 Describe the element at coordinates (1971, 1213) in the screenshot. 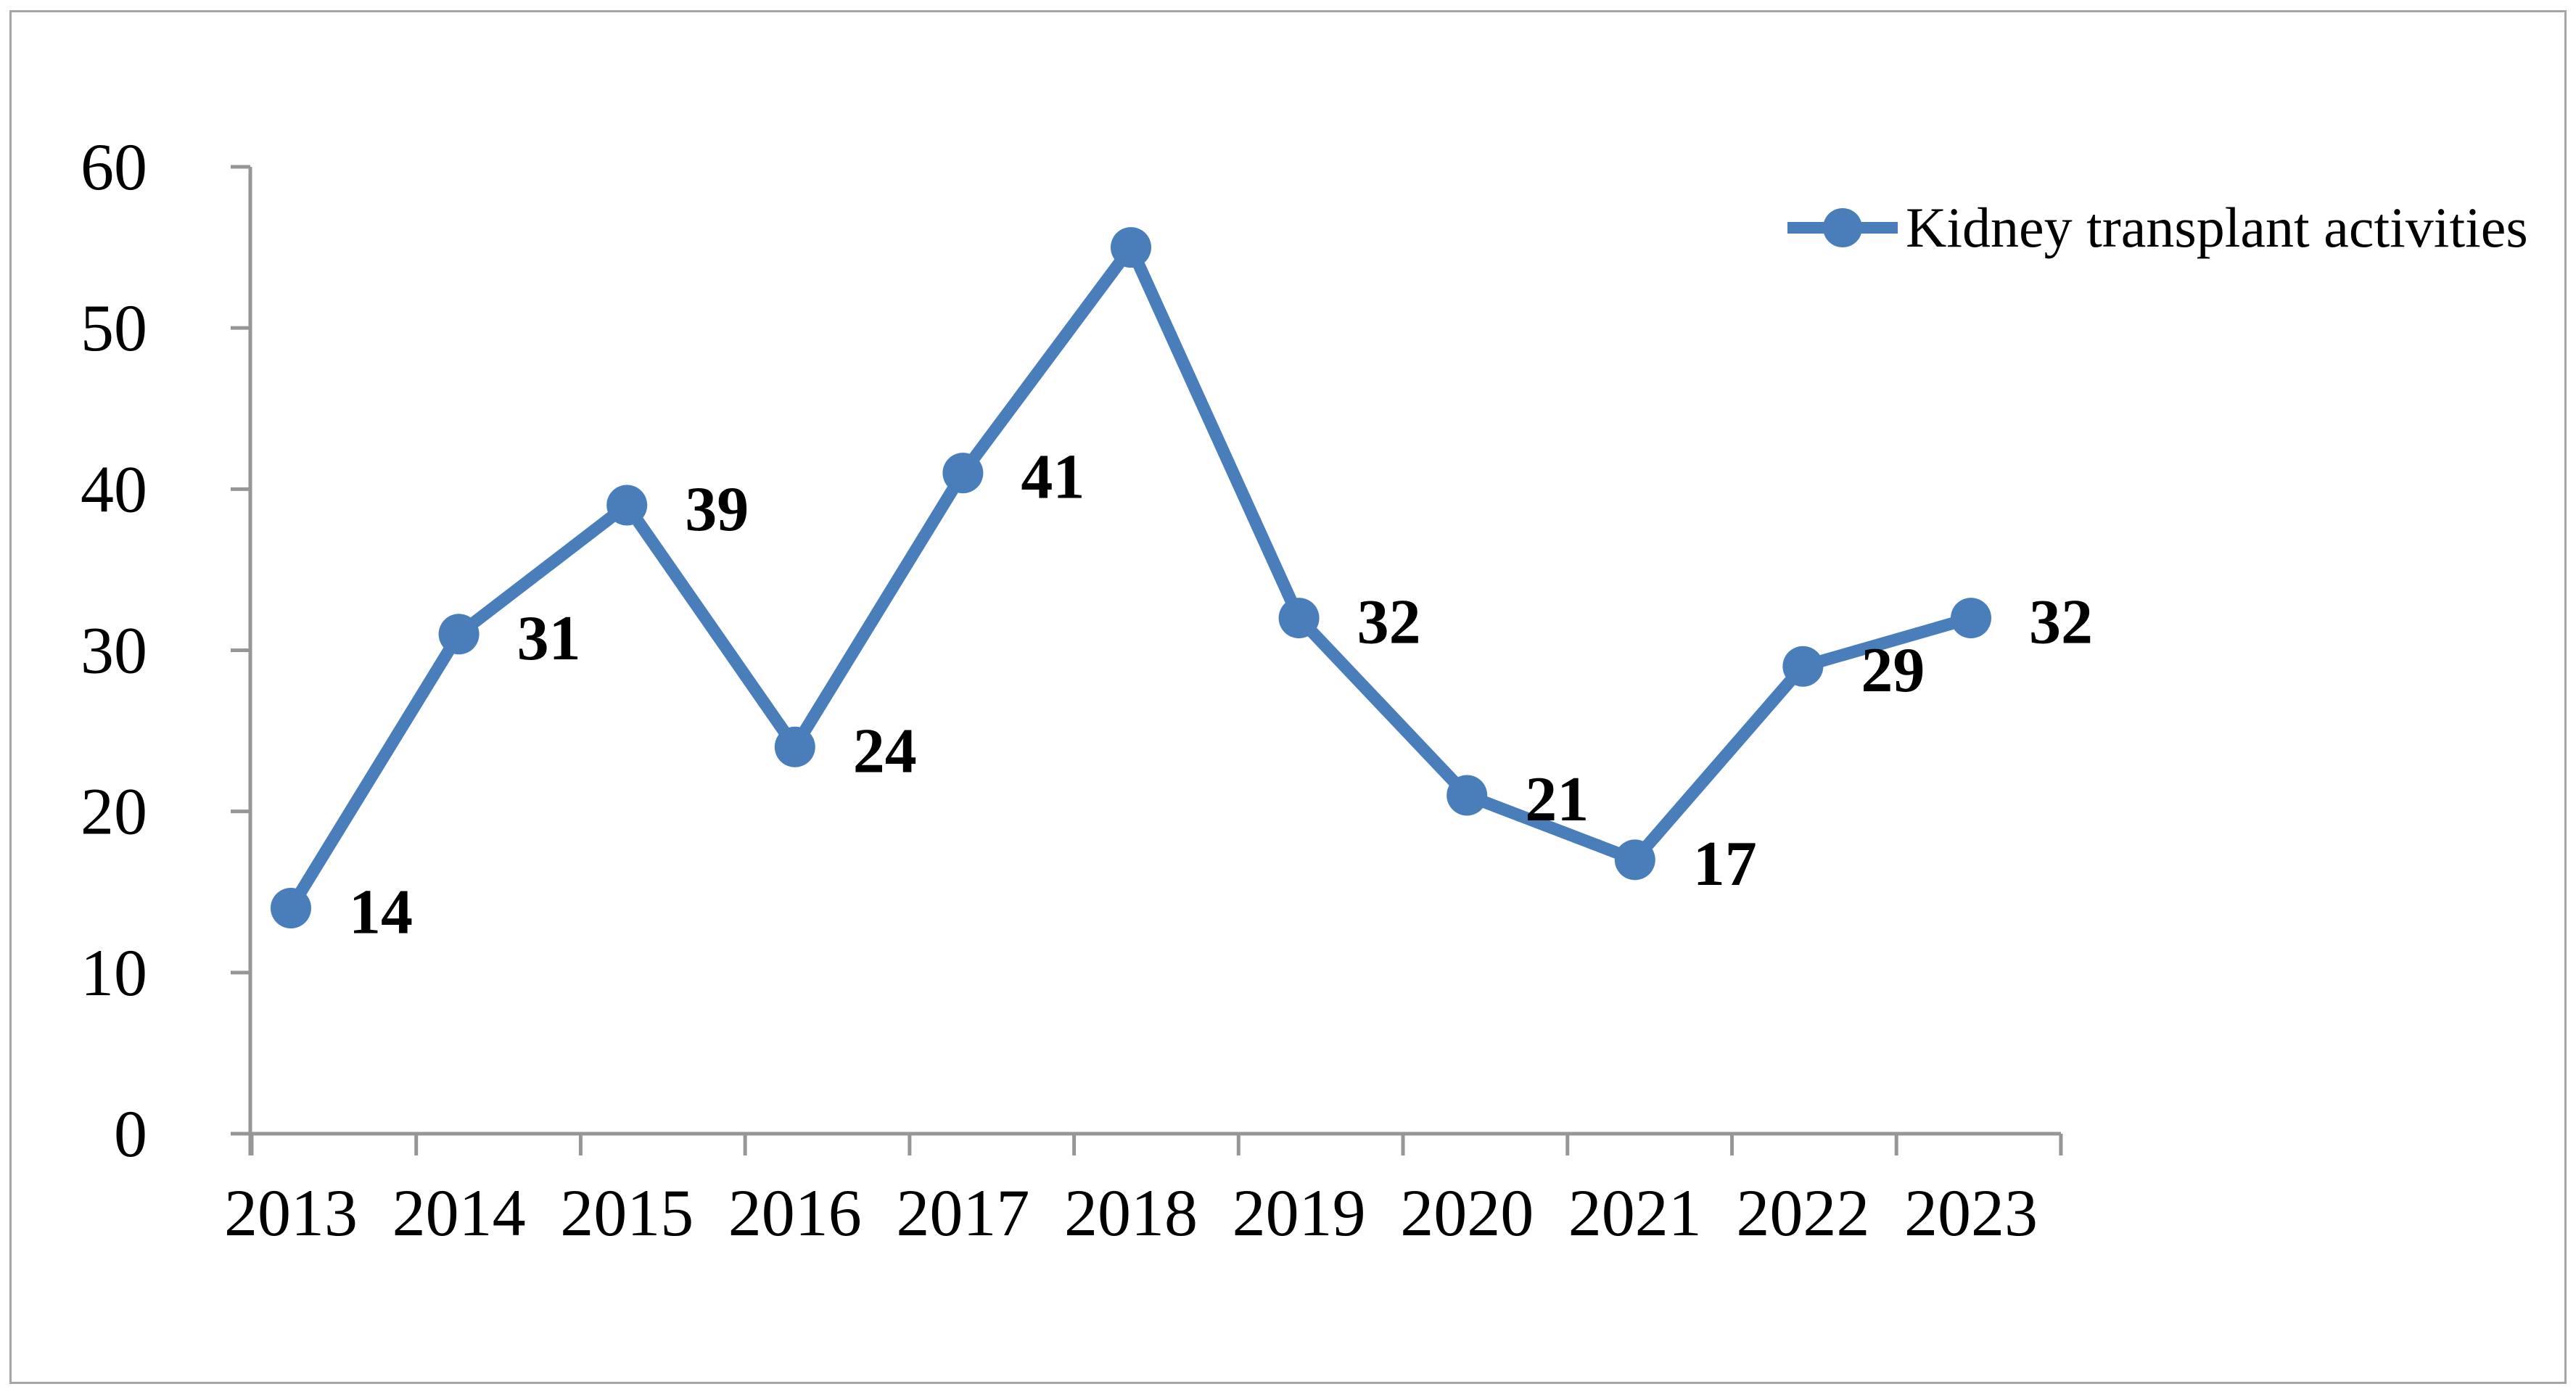

I see `x-axis-label: 2023` at that location.